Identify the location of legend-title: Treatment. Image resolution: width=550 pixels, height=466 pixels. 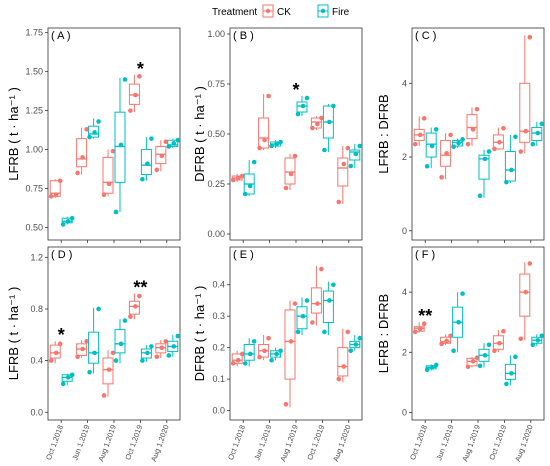
(234, 12).